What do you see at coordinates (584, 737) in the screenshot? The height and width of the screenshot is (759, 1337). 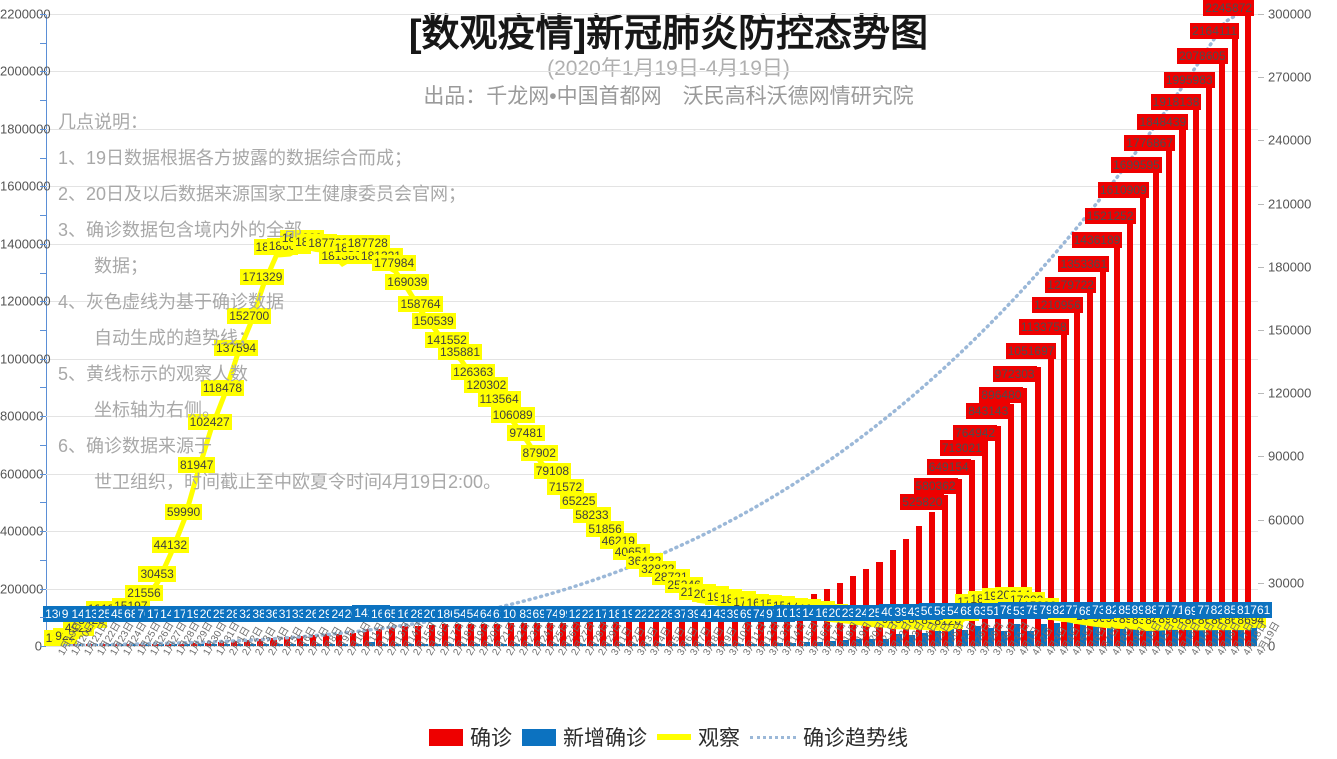 I see `legend-item: 新增确诊` at bounding box center [584, 737].